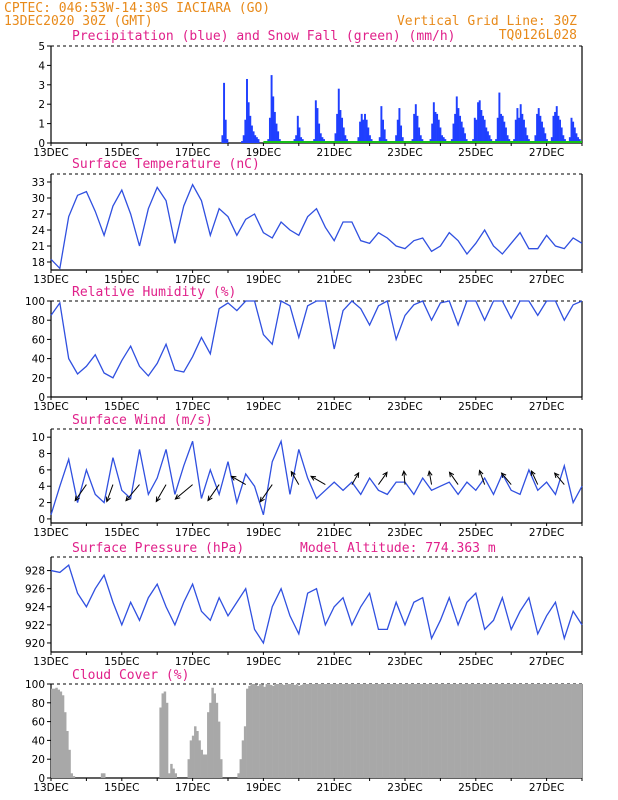 The height and width of the screenshot is (800, 618). What do you see at coordinates (50, 153) in the screenshot?
I see `precip-xtick-label: 13DEC` at bounding box center [50, 153].